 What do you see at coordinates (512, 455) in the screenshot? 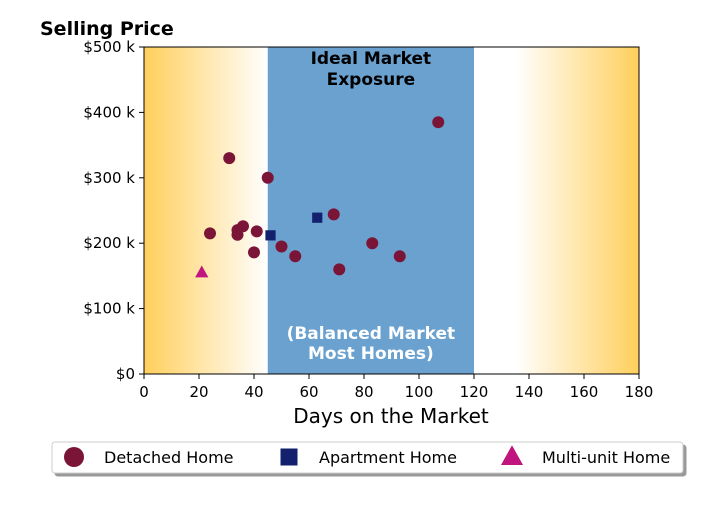
I see `legend-marker-multi-unit-home` at bounding box center [512, 455].